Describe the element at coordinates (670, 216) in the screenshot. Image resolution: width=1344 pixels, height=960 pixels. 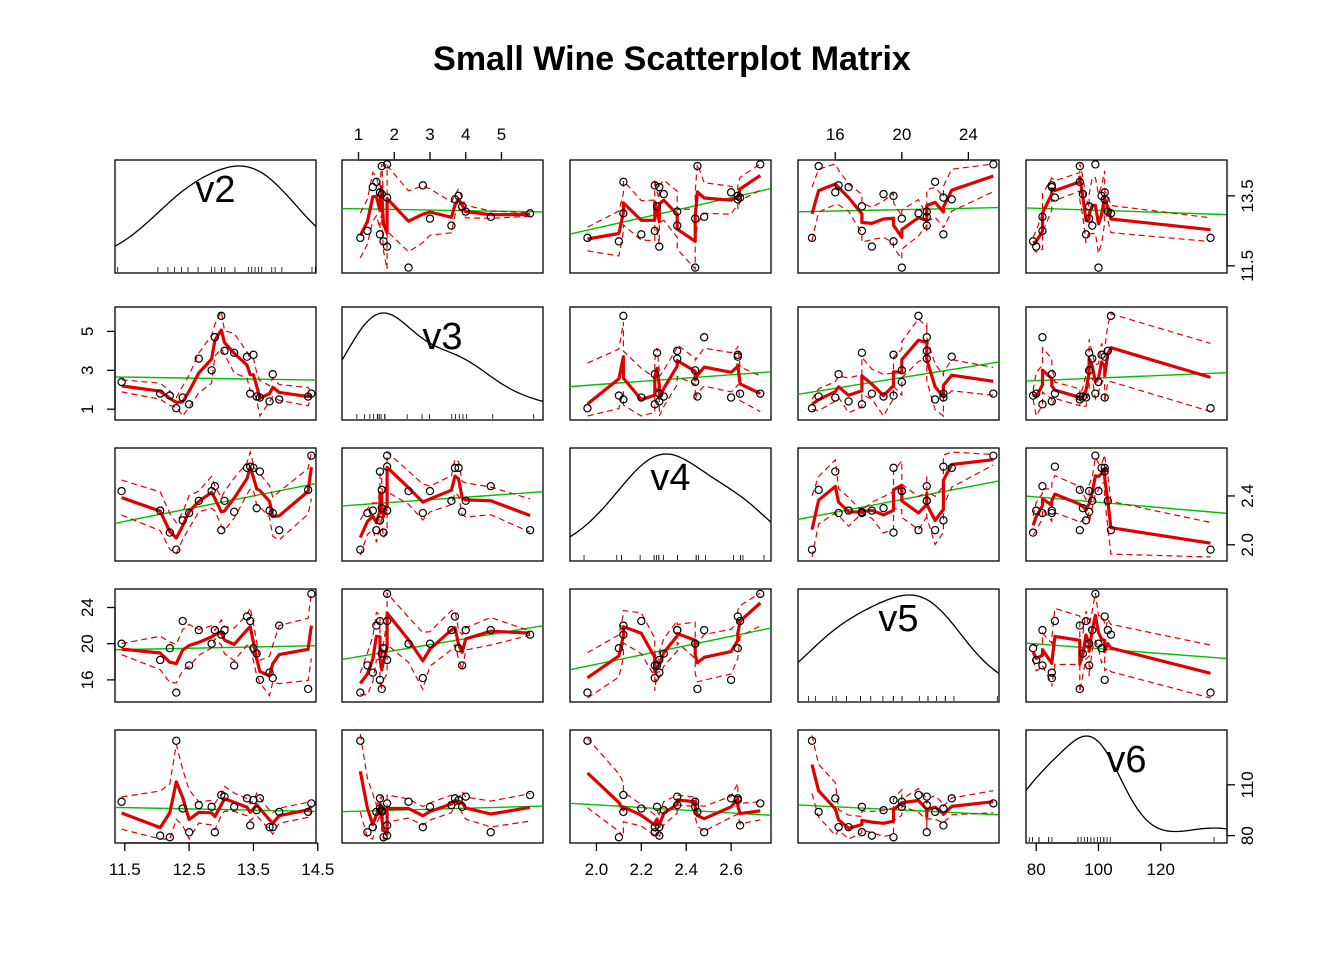
I see `panel-v2-vs-v4` at that location.